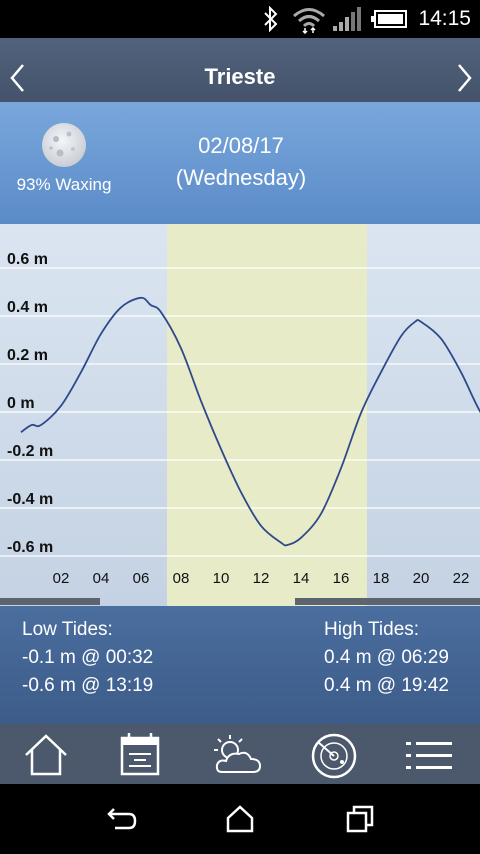  What do you see at coordinates (381, 578) in the screenshot?
I see `x-tick-label: 18` at bounding box center [381, 578].